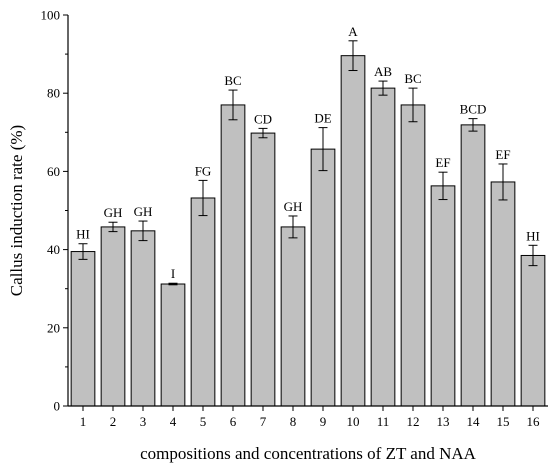 Image resolution: width=550 pixels, height=467 pixels. Describe the element at coordinates (173, 421) in the screenshot. I see `x-tick-label-4: 4` at that location.